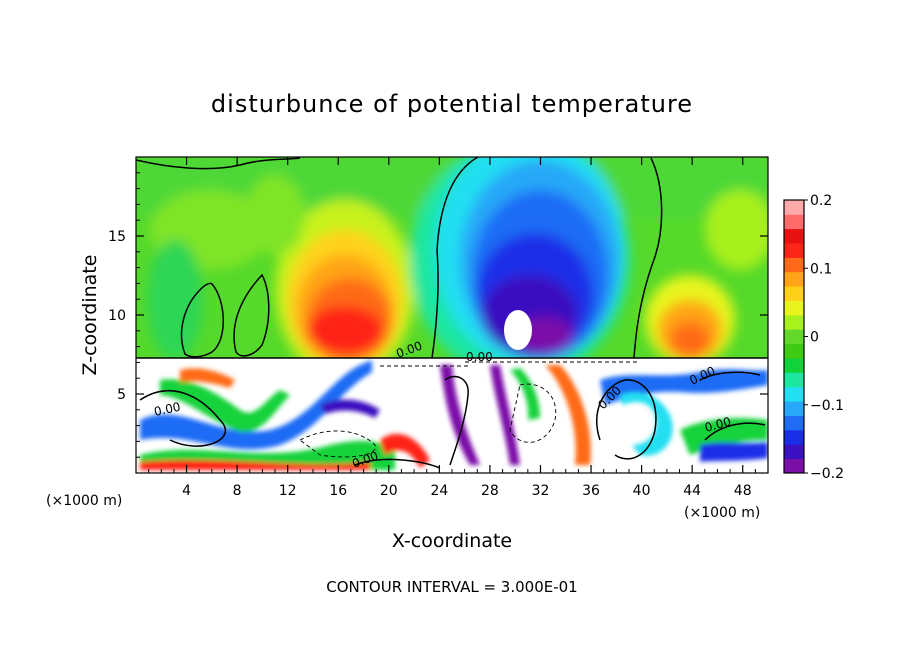 The height and width of the screenshot is (658, 904). What do you see at coordinates (84, 501) in the screenshot?
I see `x-axis-unit: (×1000 m)` at bounding box center [84, 501].